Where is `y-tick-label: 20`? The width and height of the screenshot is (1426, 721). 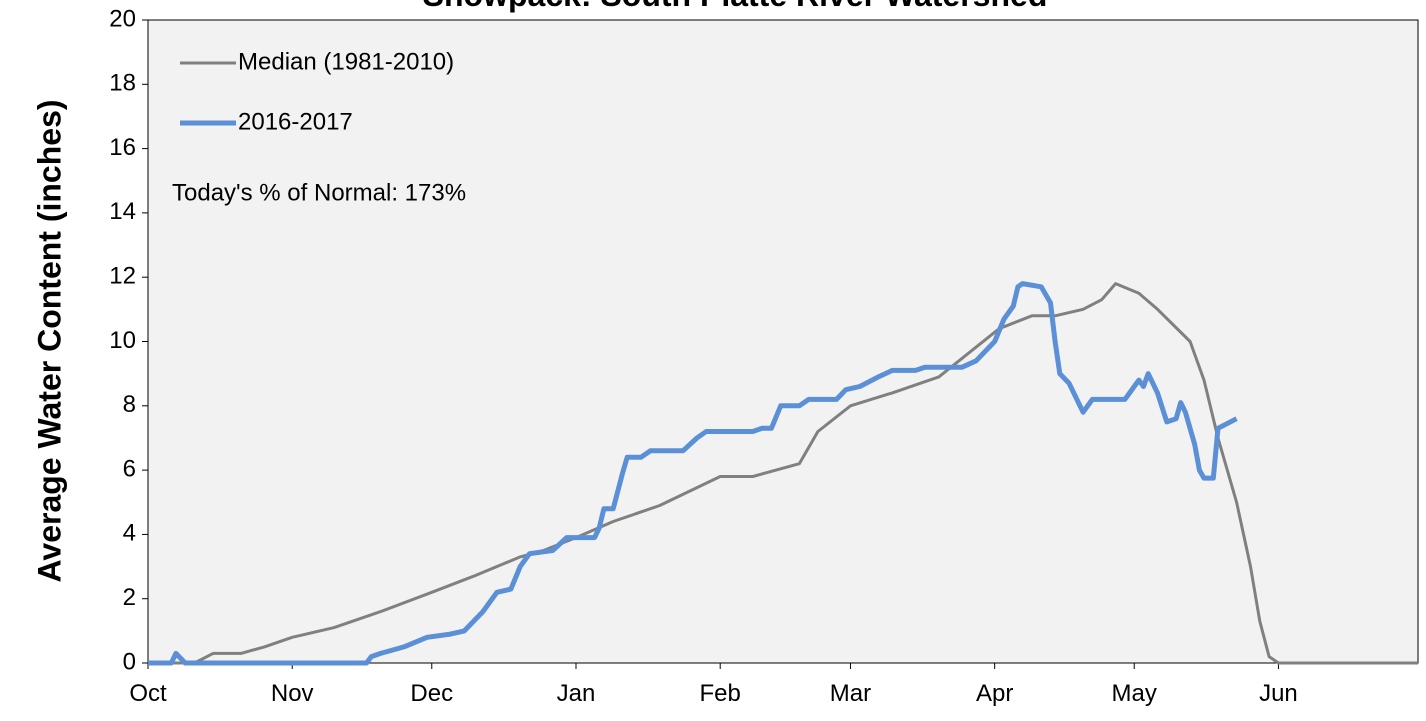 y-tick-label: 20 is located at coordinates (122, 18).